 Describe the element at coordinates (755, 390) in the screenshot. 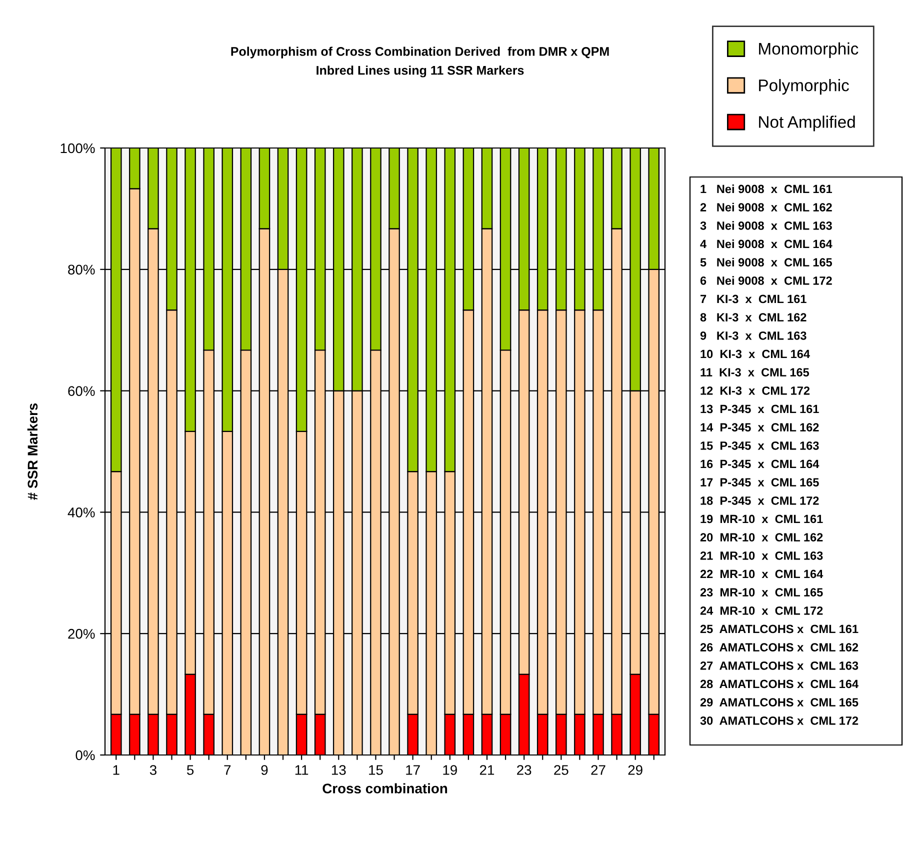

I see `text: 12 KI-3 x CML 172` at that location.